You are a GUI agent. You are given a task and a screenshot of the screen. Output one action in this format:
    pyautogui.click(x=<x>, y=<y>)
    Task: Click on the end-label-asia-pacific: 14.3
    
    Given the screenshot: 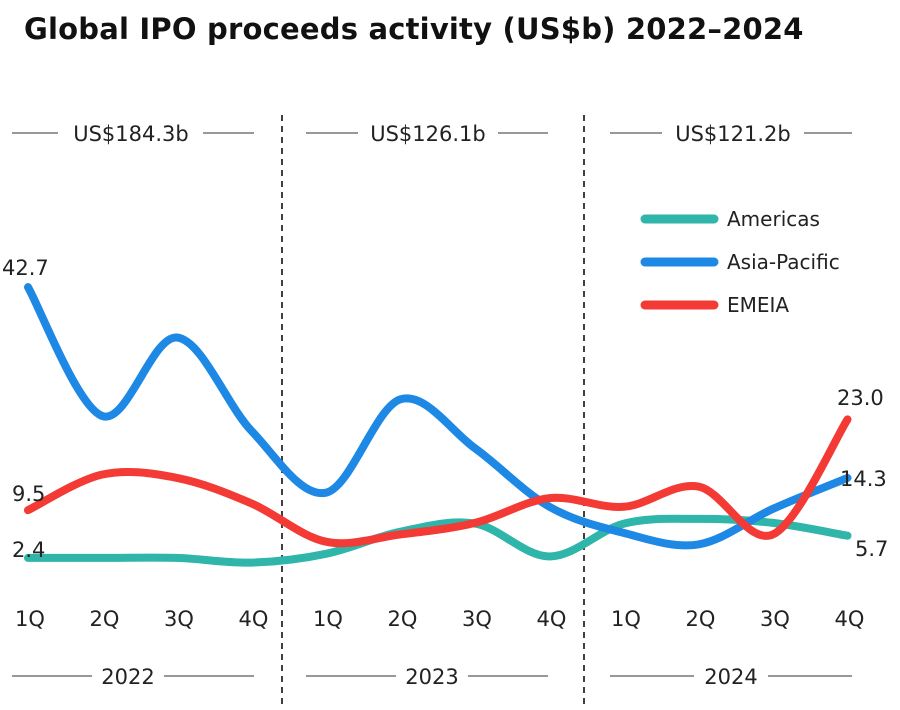 What is the action you would take?
    pyautogui.click(x=863, y=479)
    